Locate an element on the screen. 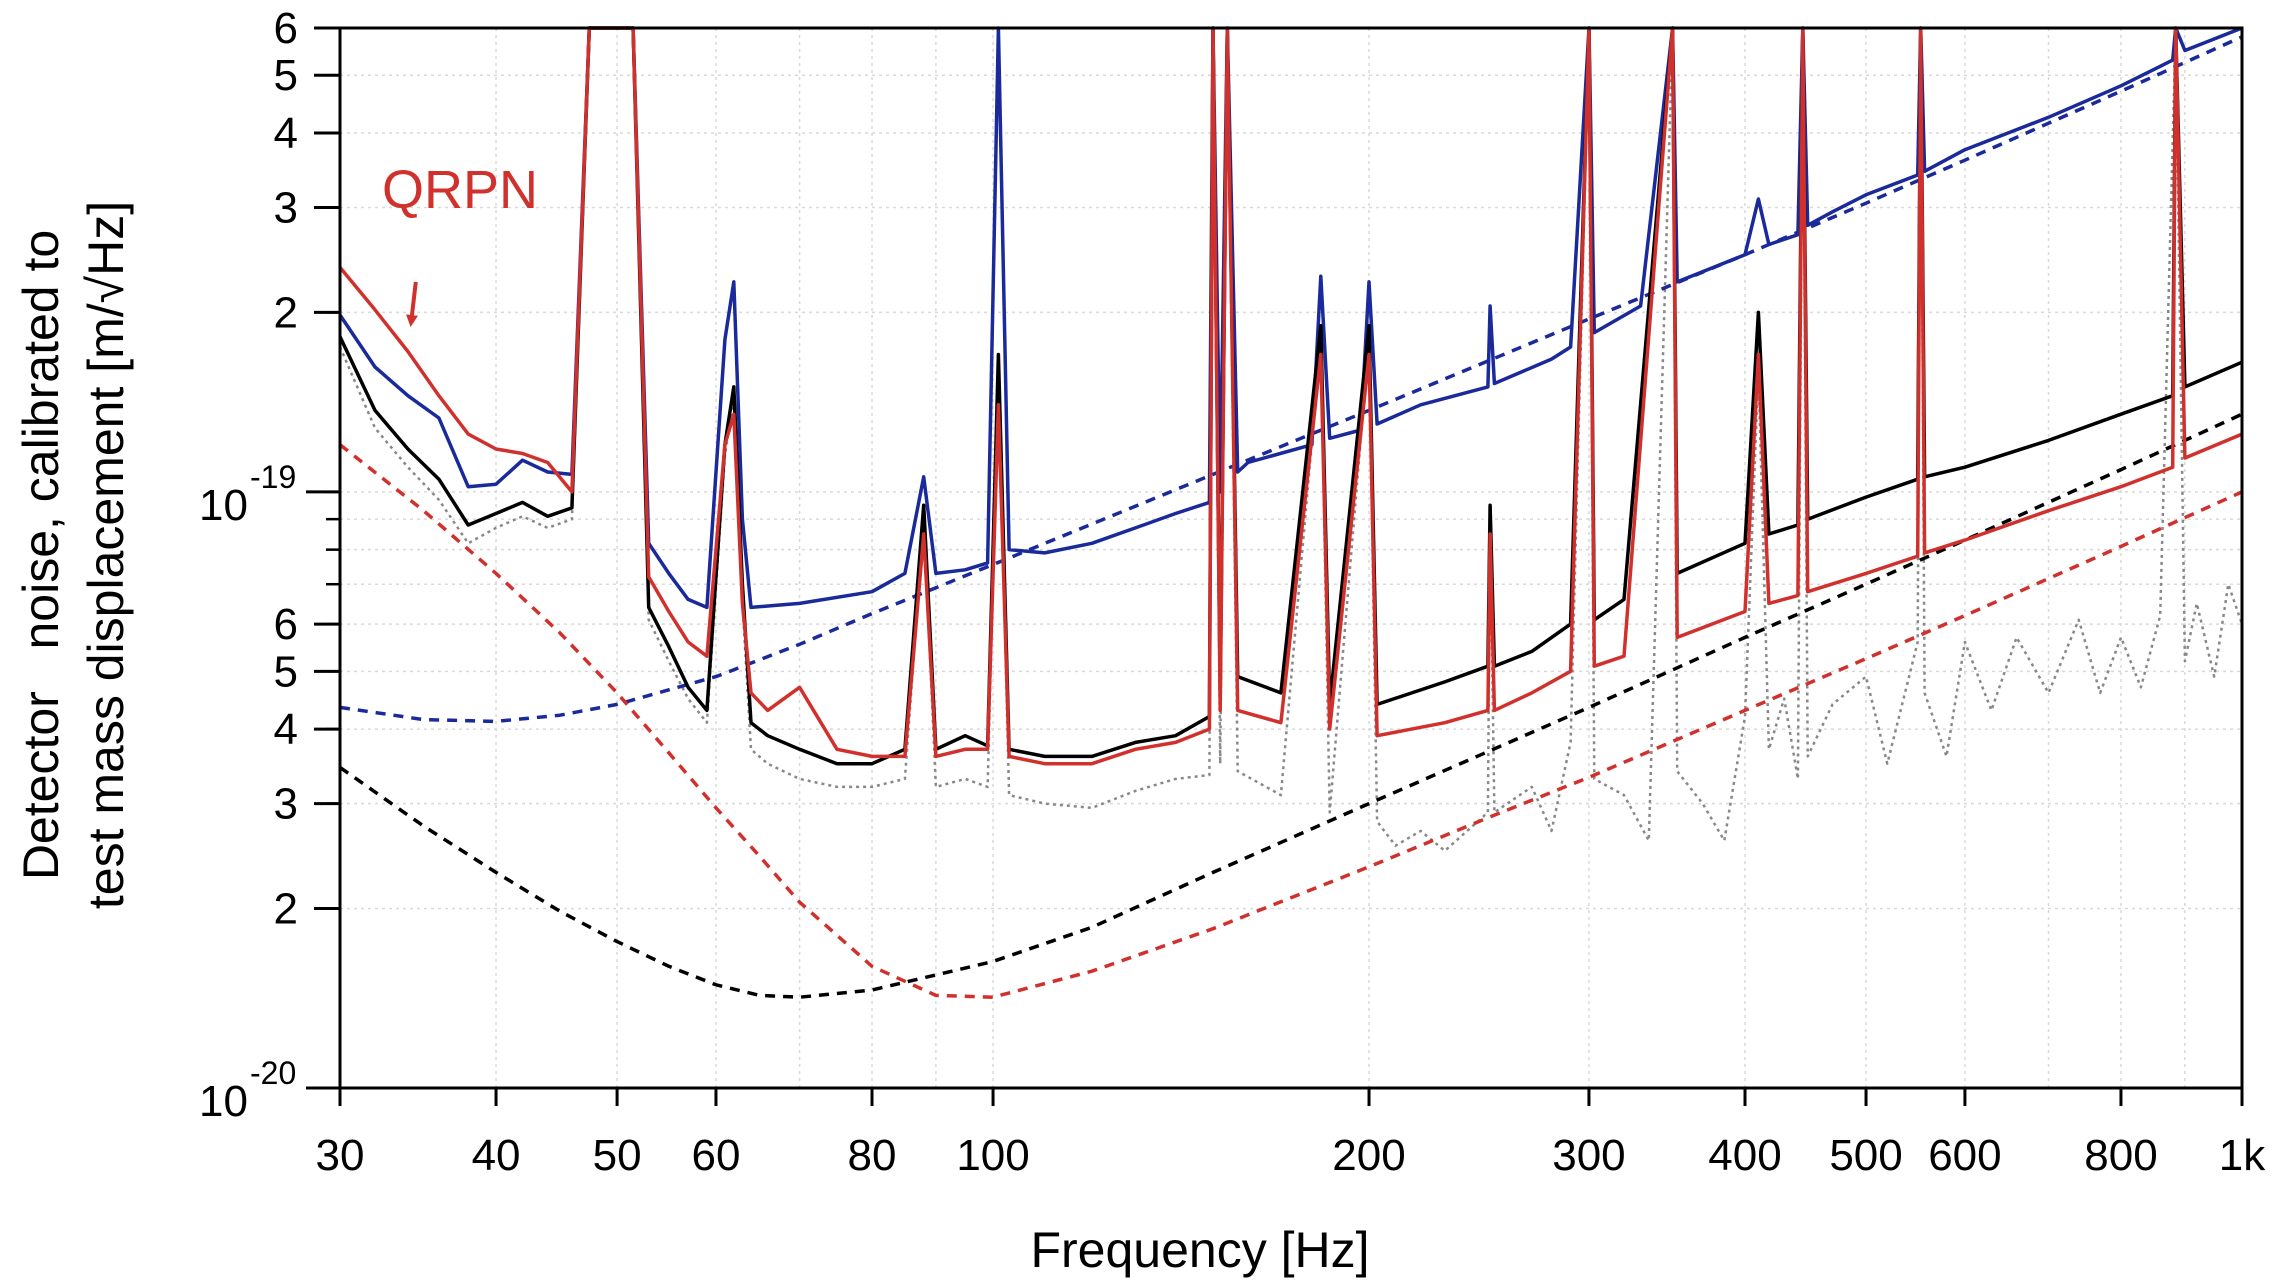  y-decade-exponent: -19 is located at coordinates (273, 477).